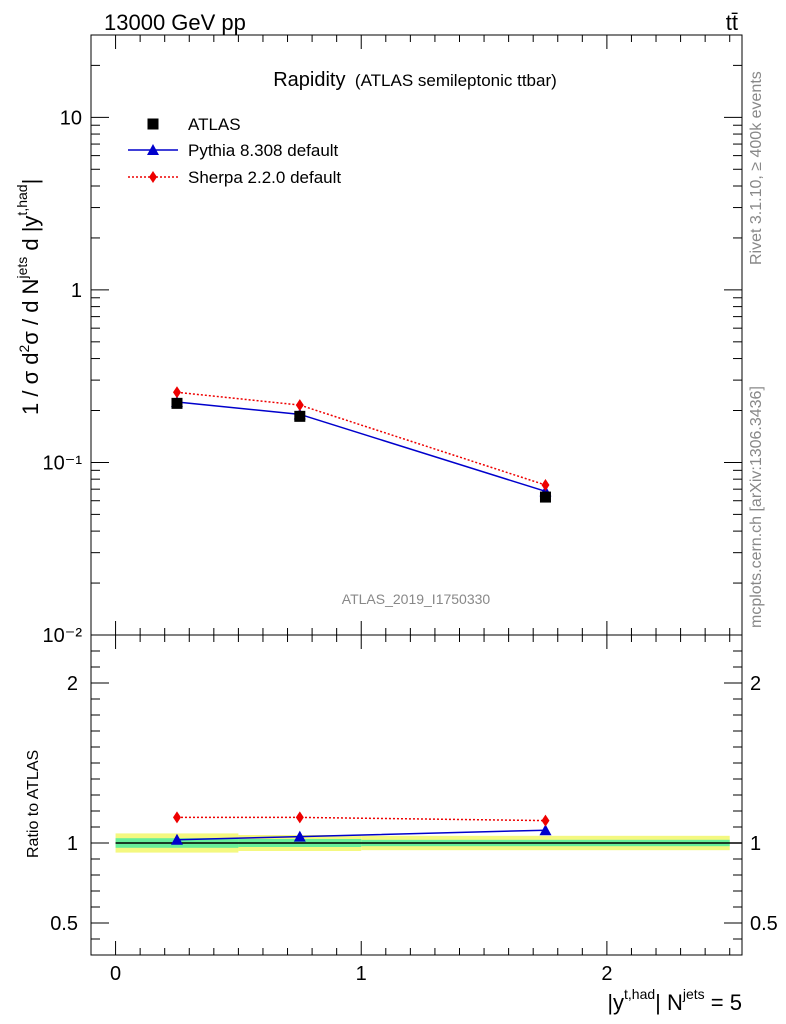 The height and width of the screenshot is (1024, 786). I want to click on y-tick-label-ratio: 0.5, so click(64, 924).